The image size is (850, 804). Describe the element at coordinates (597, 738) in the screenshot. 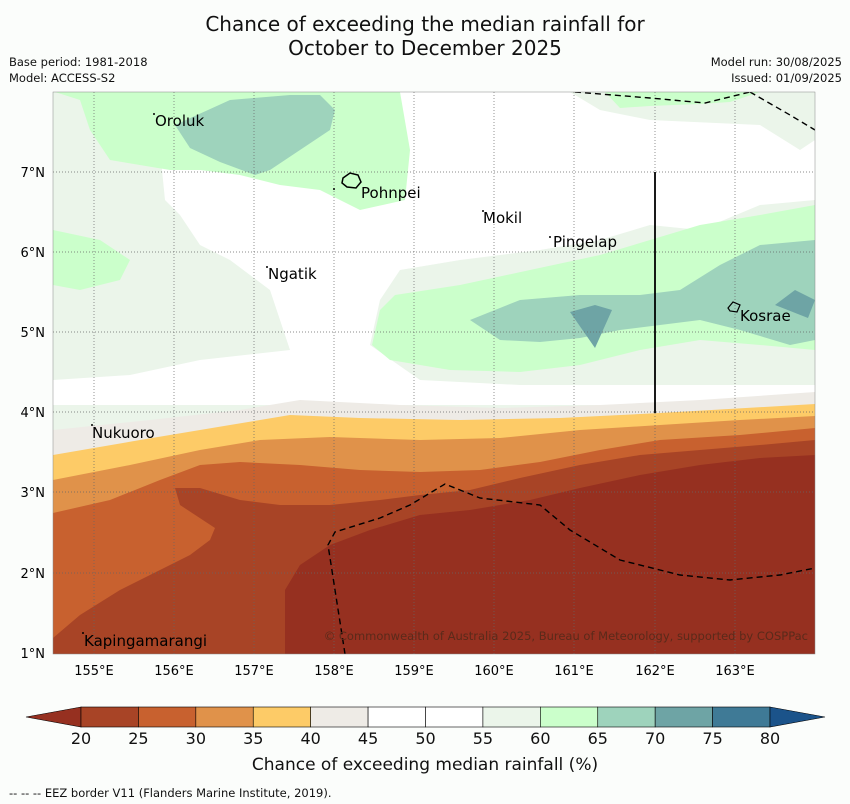

I see `colorbar-tick-label: 65` at that location.